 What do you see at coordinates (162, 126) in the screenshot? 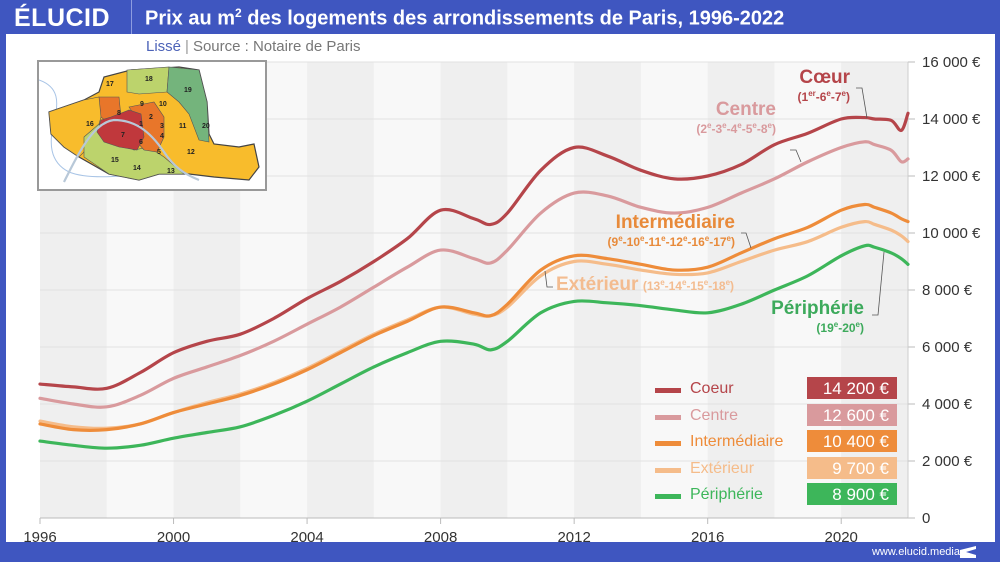
I see `map-label-3: 3` at bounding box center [162, 126].